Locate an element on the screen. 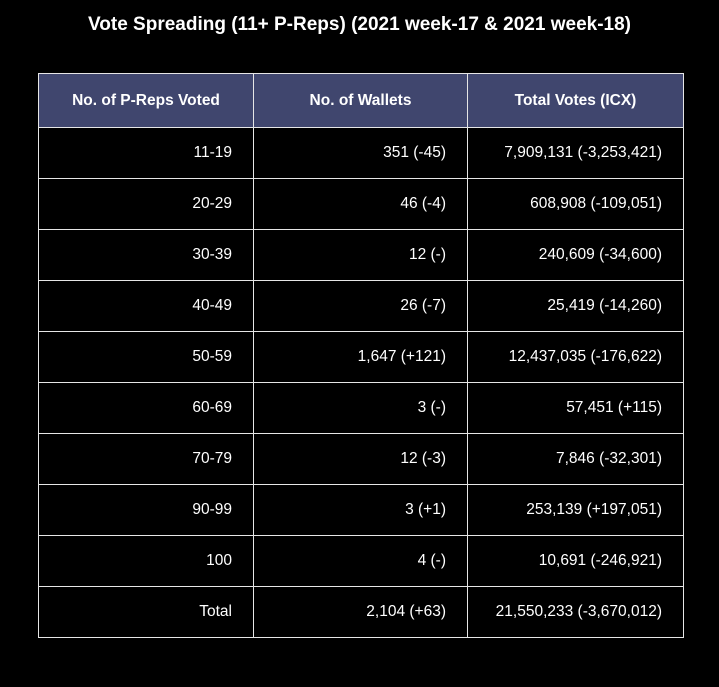  cell-wallets: 26 (-7) is located at coordinates (360, 306).